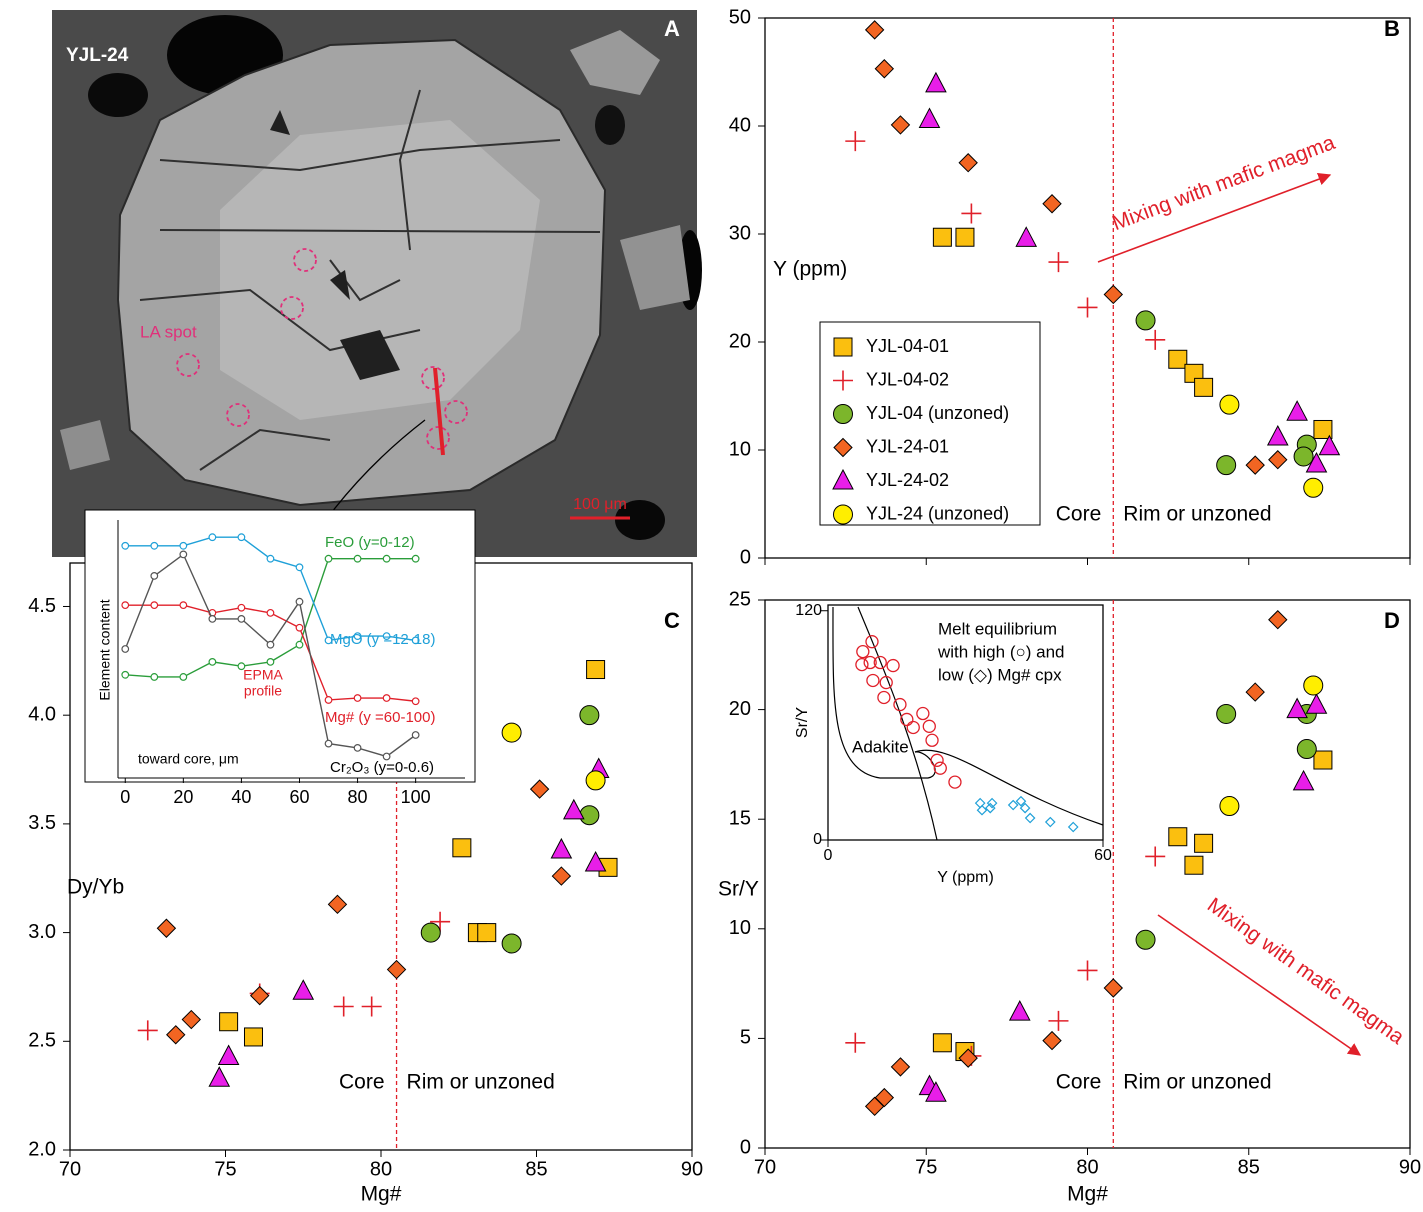  I want to click on y-axis-label: Y (ppm), so click(810, 269).